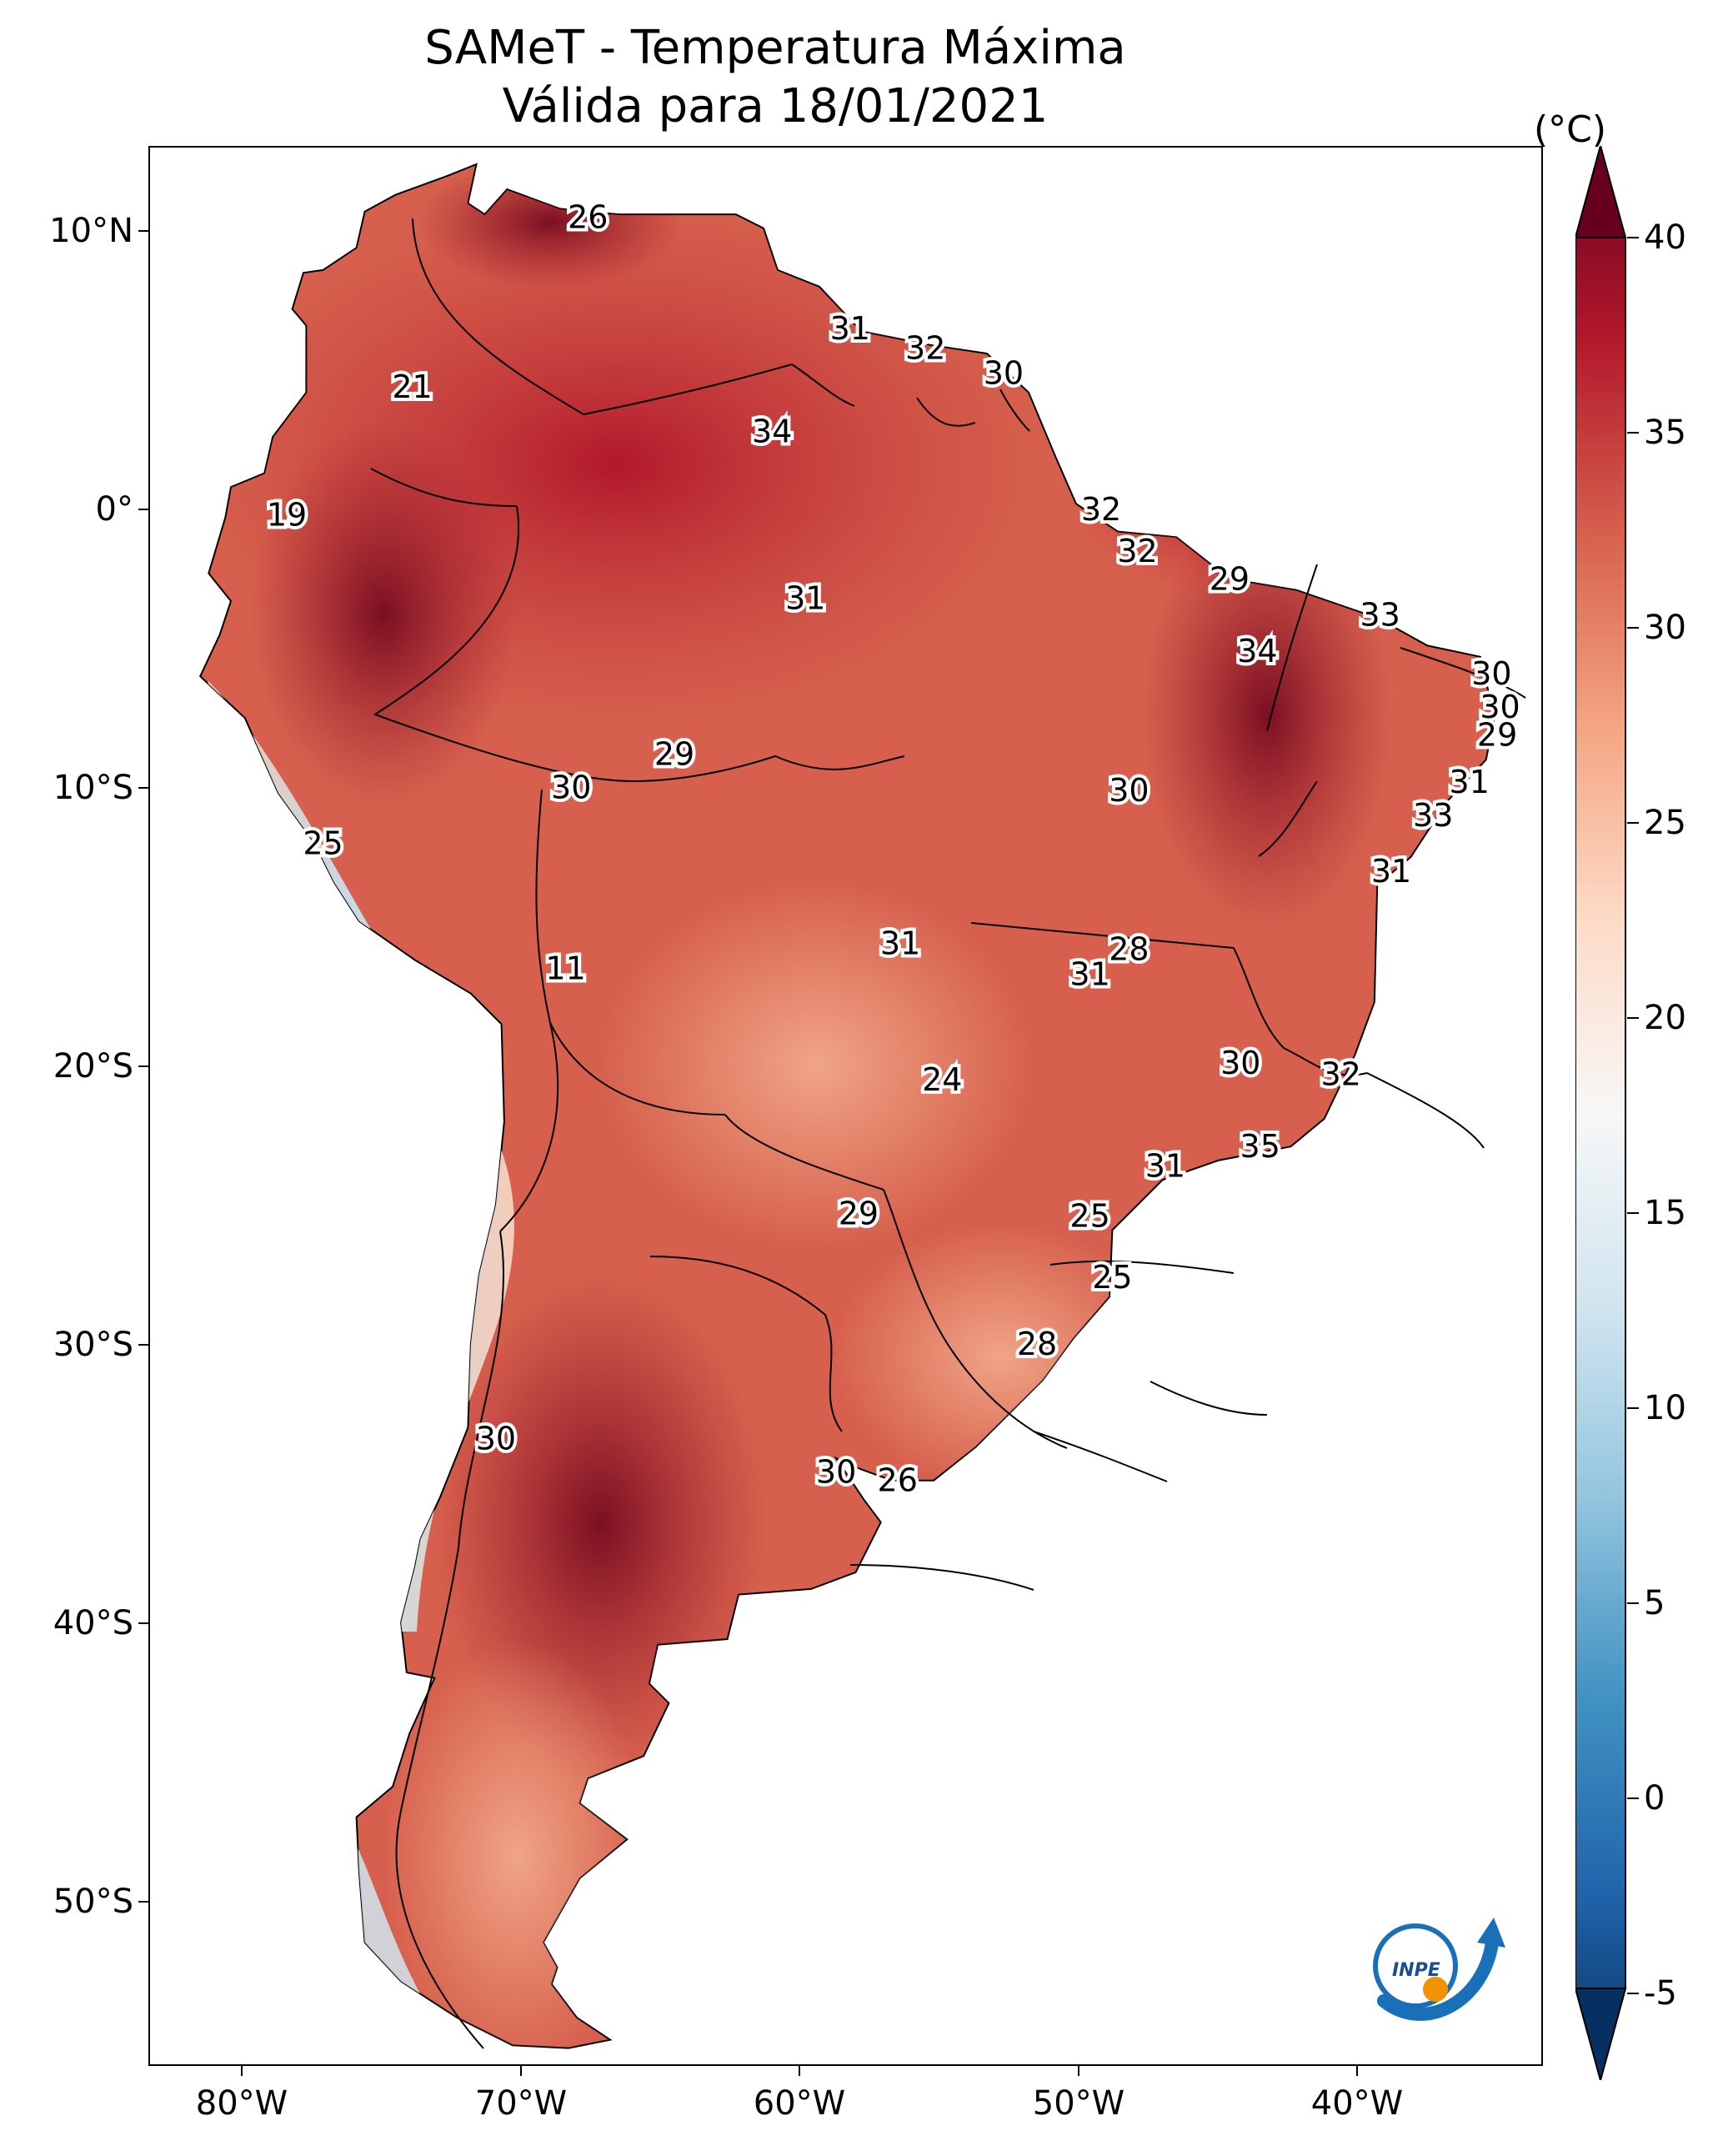 The height and width of the screenshot is (2156, 1723). Describe the element at coordinates (1416, 1970) in the screenshot. I see `inpe-logo-text: INPE` at that location.